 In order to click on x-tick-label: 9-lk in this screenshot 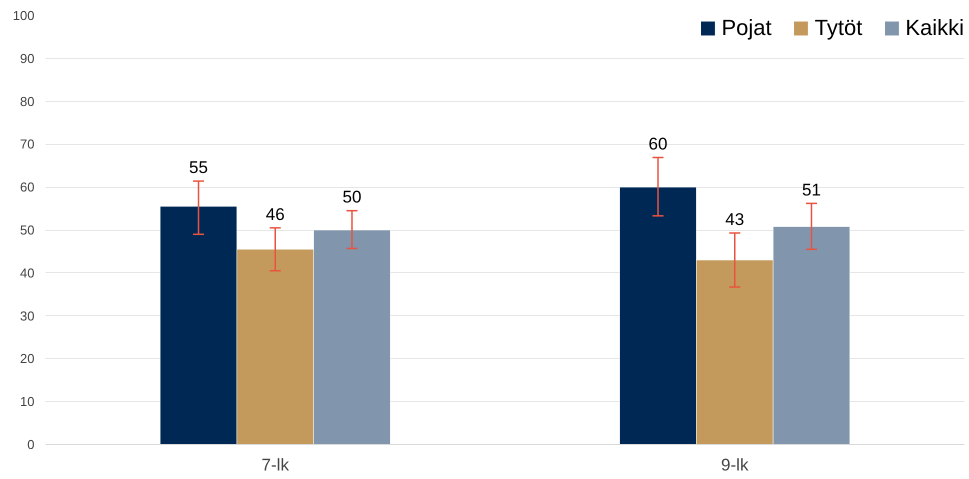, I will do `click(735, 465)`.